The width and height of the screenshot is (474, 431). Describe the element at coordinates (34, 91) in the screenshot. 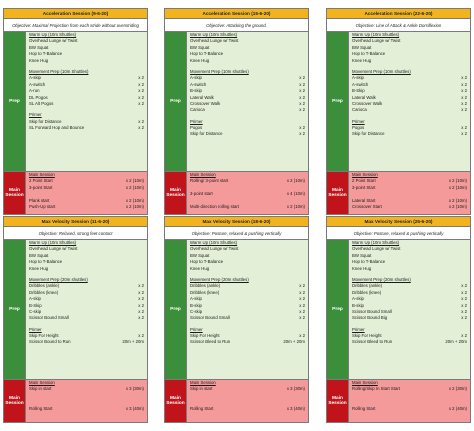

I see `movement-item-name: A-run` at that location.